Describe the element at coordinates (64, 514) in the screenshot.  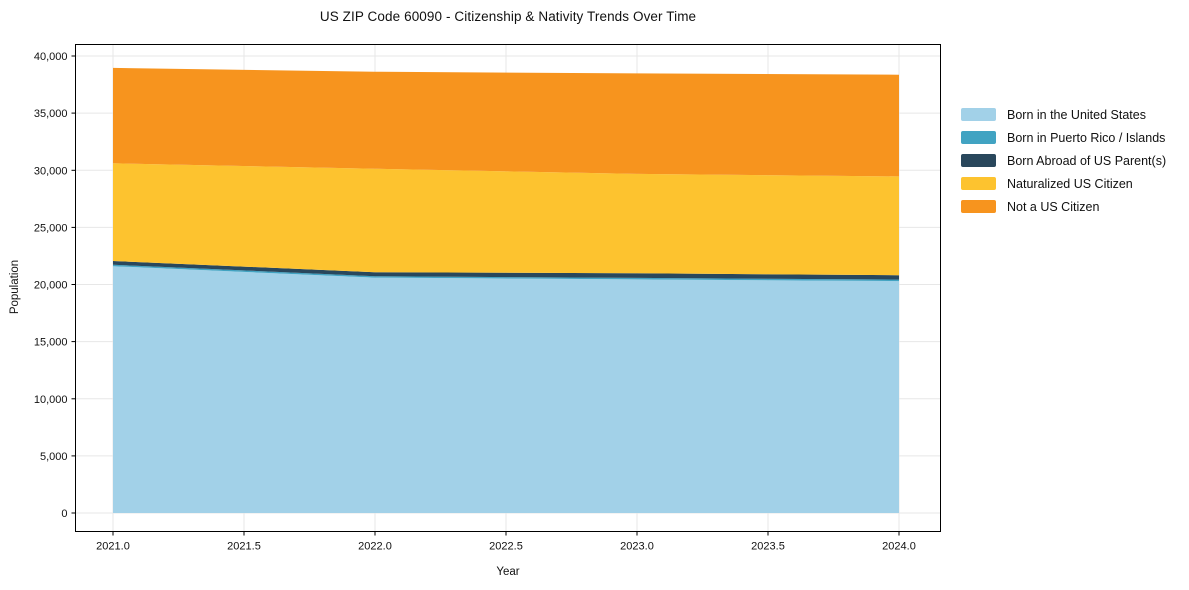
I see `y-tick-label: 0` at that location.